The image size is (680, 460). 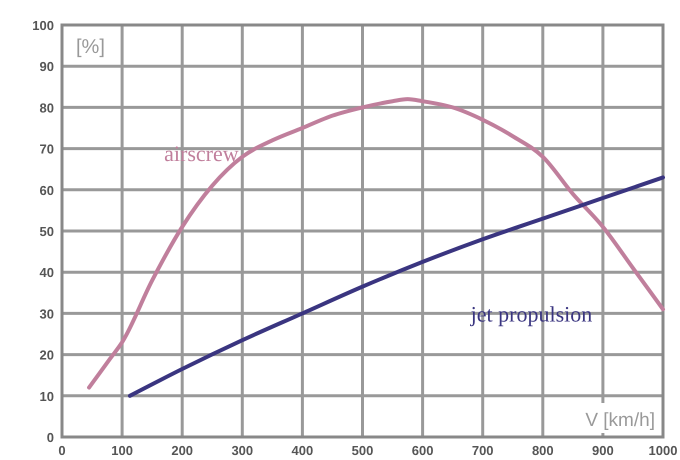 I want to click on y-tick-label: 10, so click(x=47, y=396).